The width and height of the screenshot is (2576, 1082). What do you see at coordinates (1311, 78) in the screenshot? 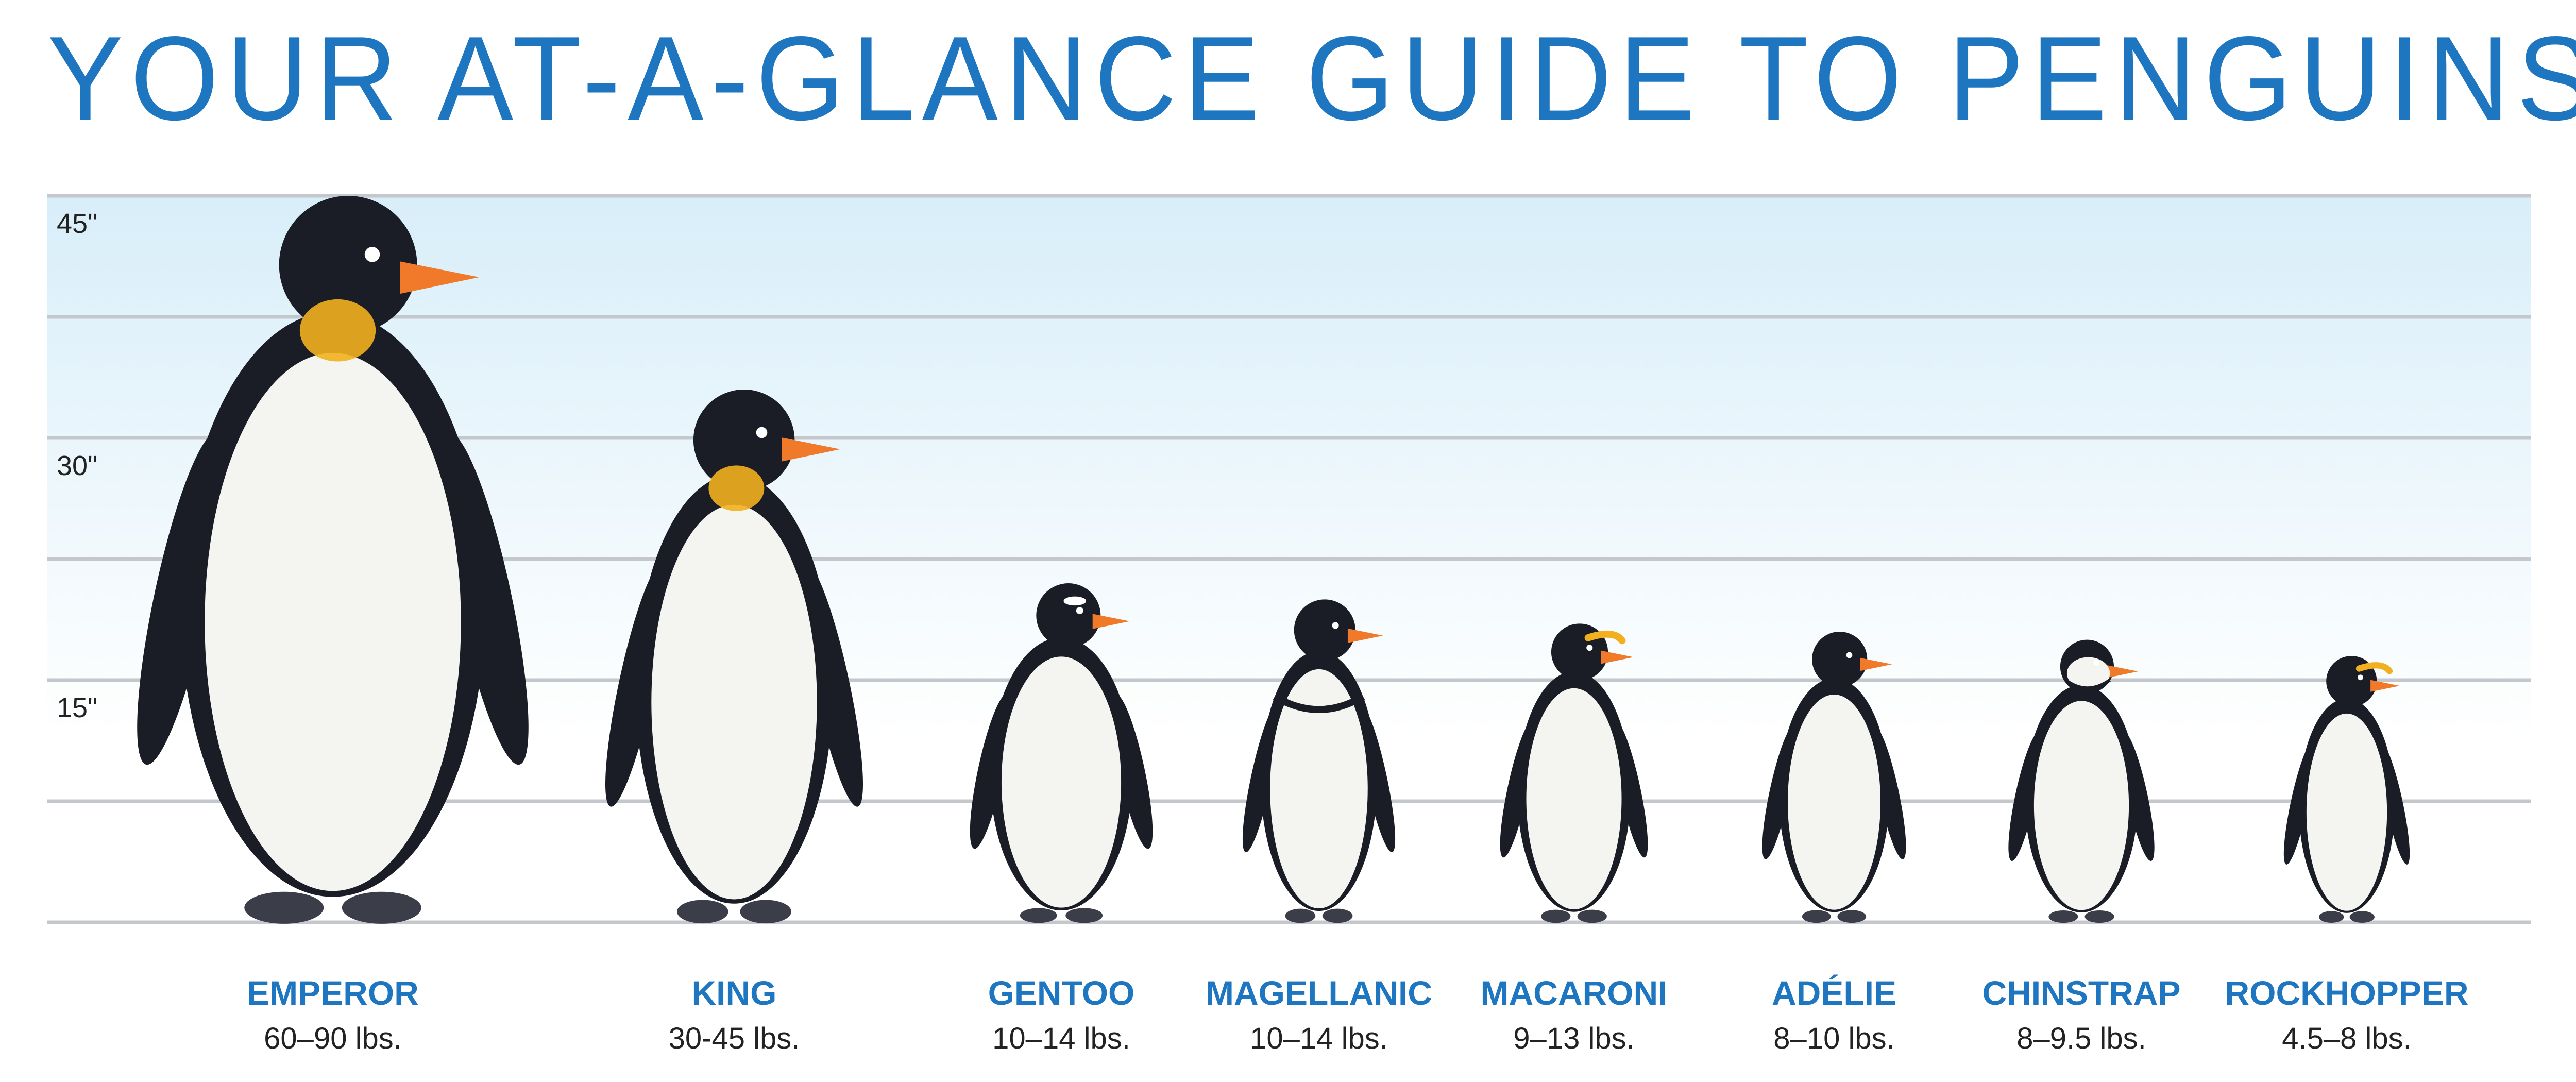
I see `page-title: YOUR AT-A-GLANCE GUIDE TO PENGUINS` at bounding box center [1311, 78].